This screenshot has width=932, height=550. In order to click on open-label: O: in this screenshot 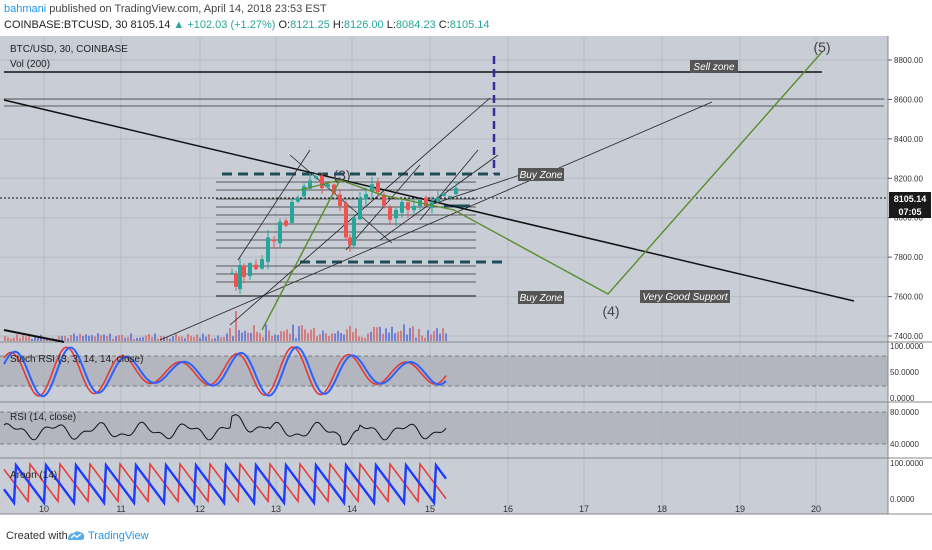, I will do `click(284, 25)`.